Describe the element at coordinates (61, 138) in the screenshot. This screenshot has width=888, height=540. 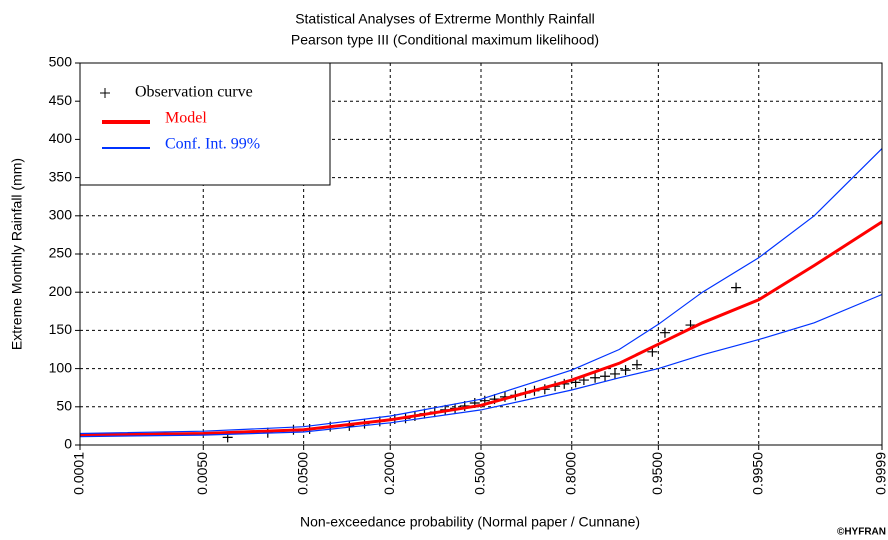
I see `y-tick-label: 400` at that location.